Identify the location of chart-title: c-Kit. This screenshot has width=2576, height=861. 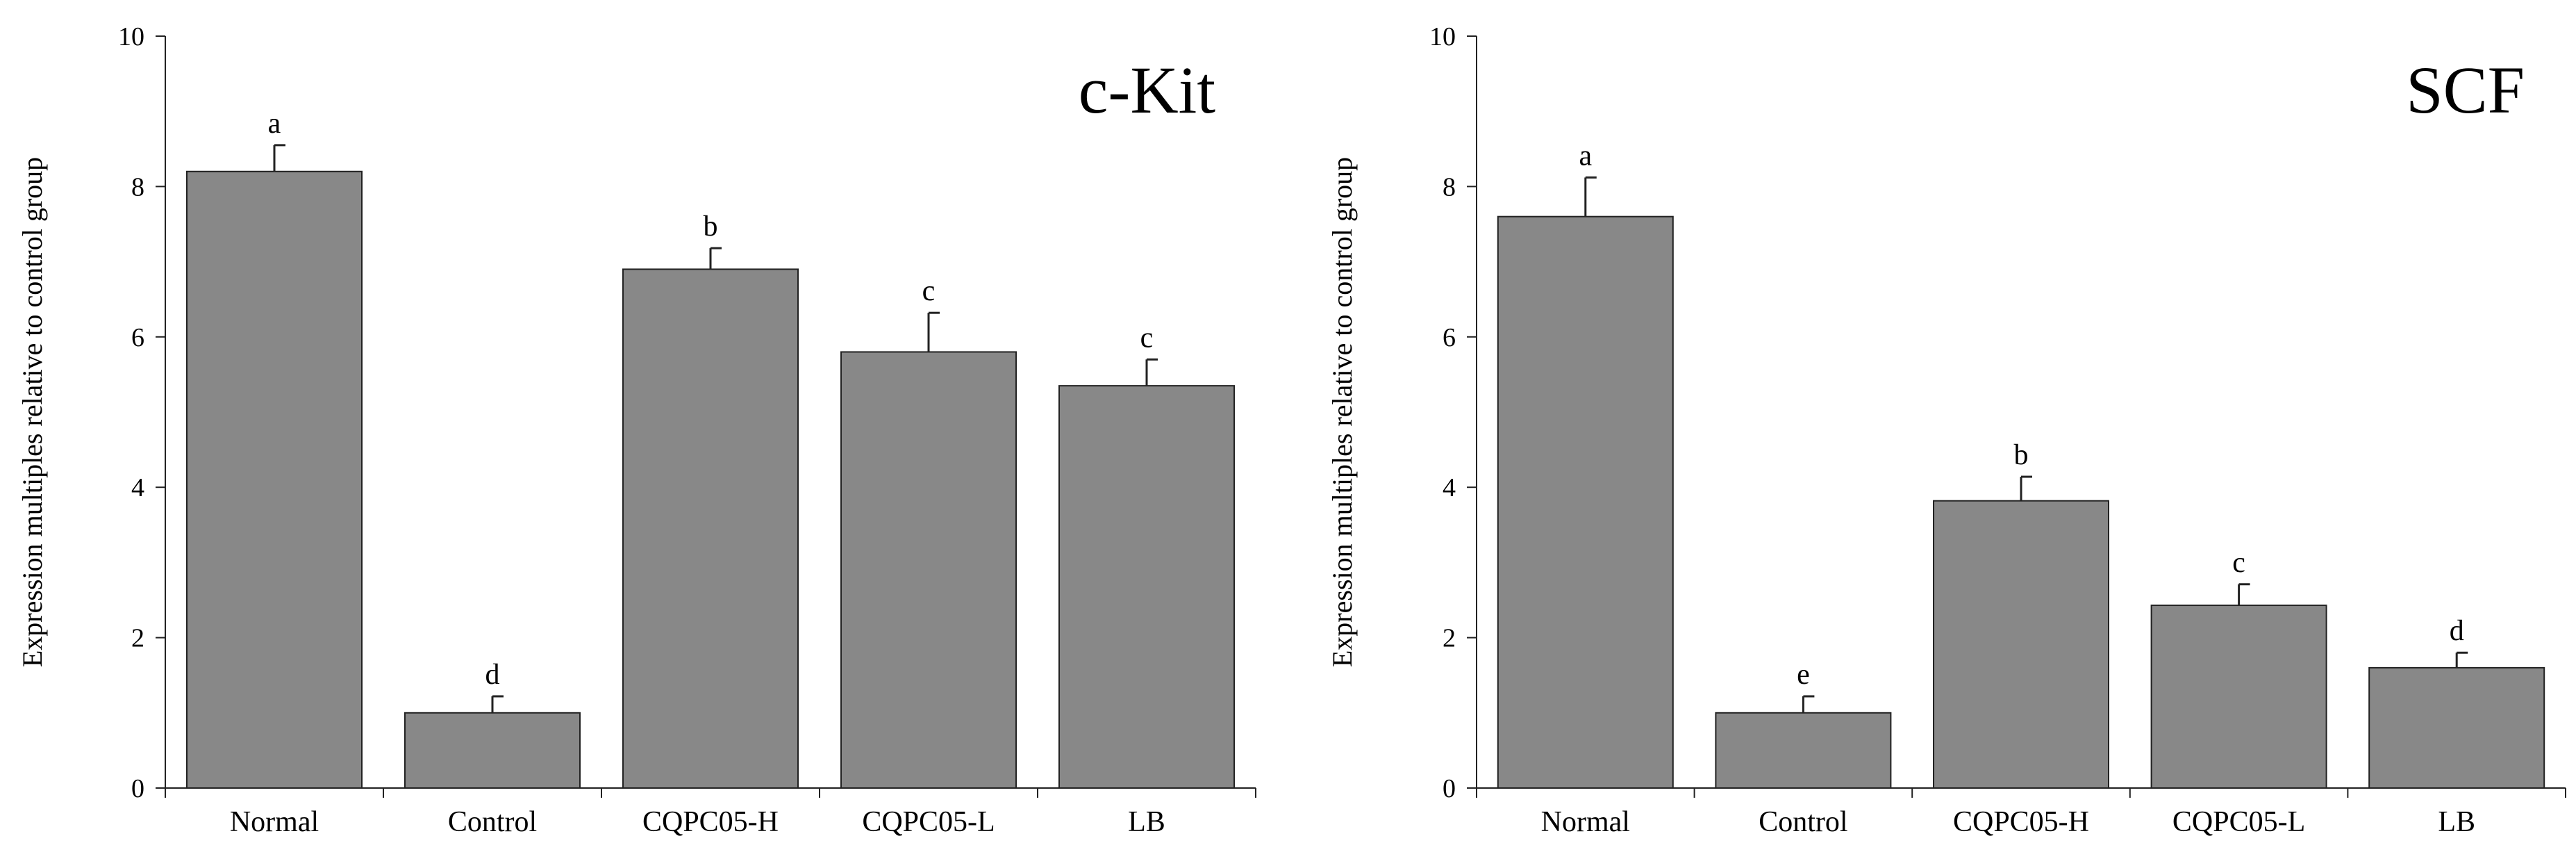
(1147, 90).